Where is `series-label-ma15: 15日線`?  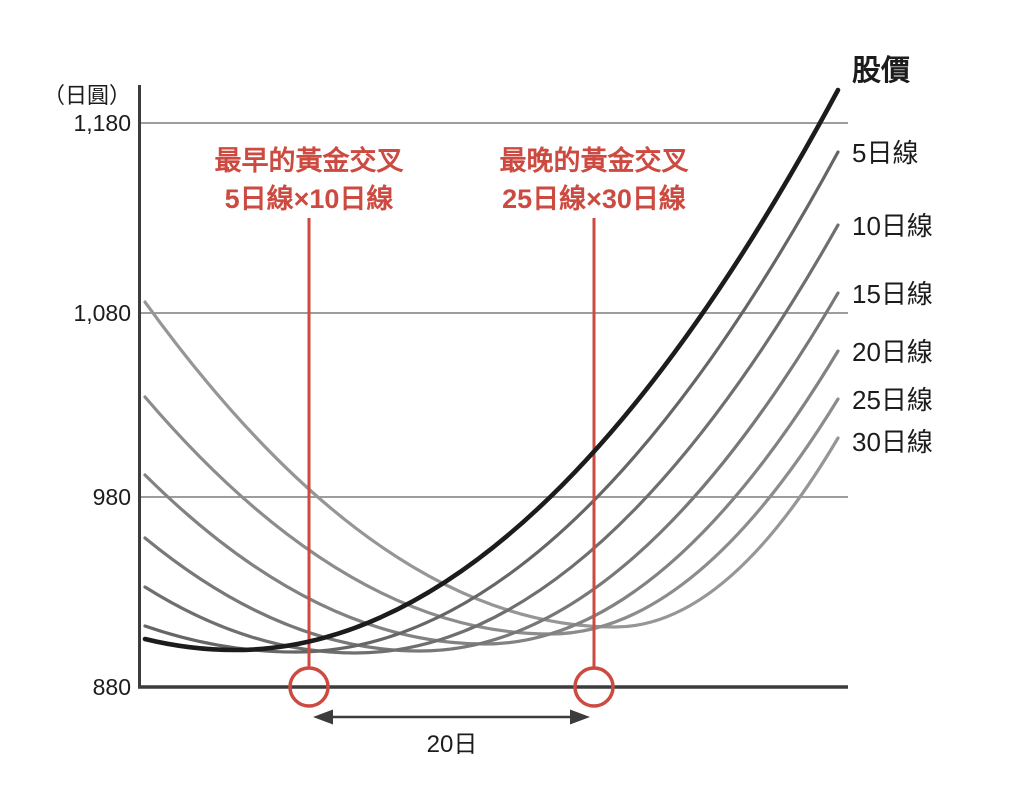
series-label-ma15: 15日線 is located at coordinates (892, 294).